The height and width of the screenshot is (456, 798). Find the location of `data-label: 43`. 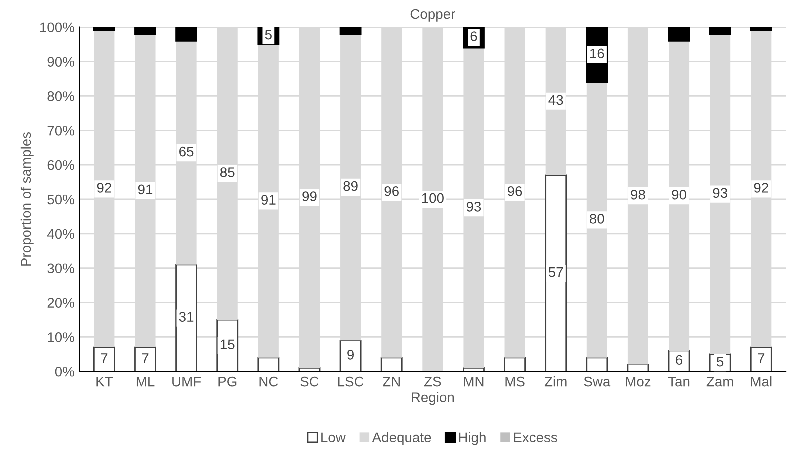

data-label: 43 is located at coordinates (556, 100).